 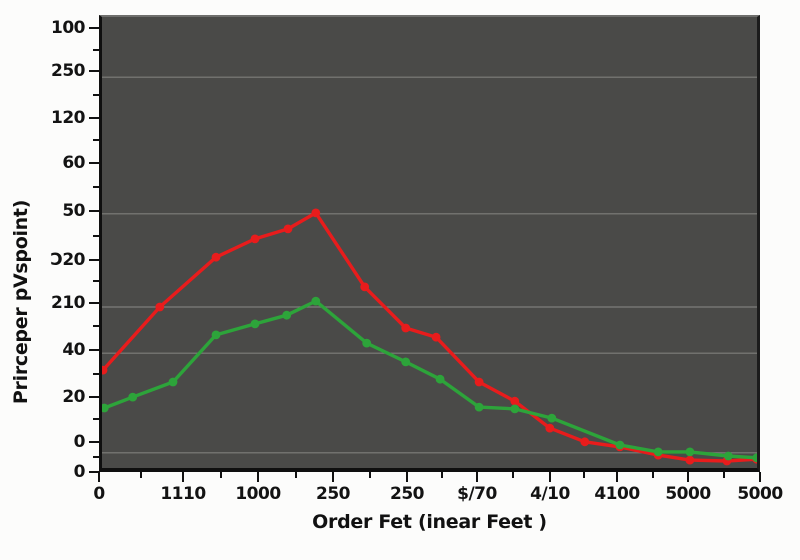 What do you see at coordinates (68, 71) in the screenshot?
I see `y-tick-label: 250` at bounding box center [68, 71].